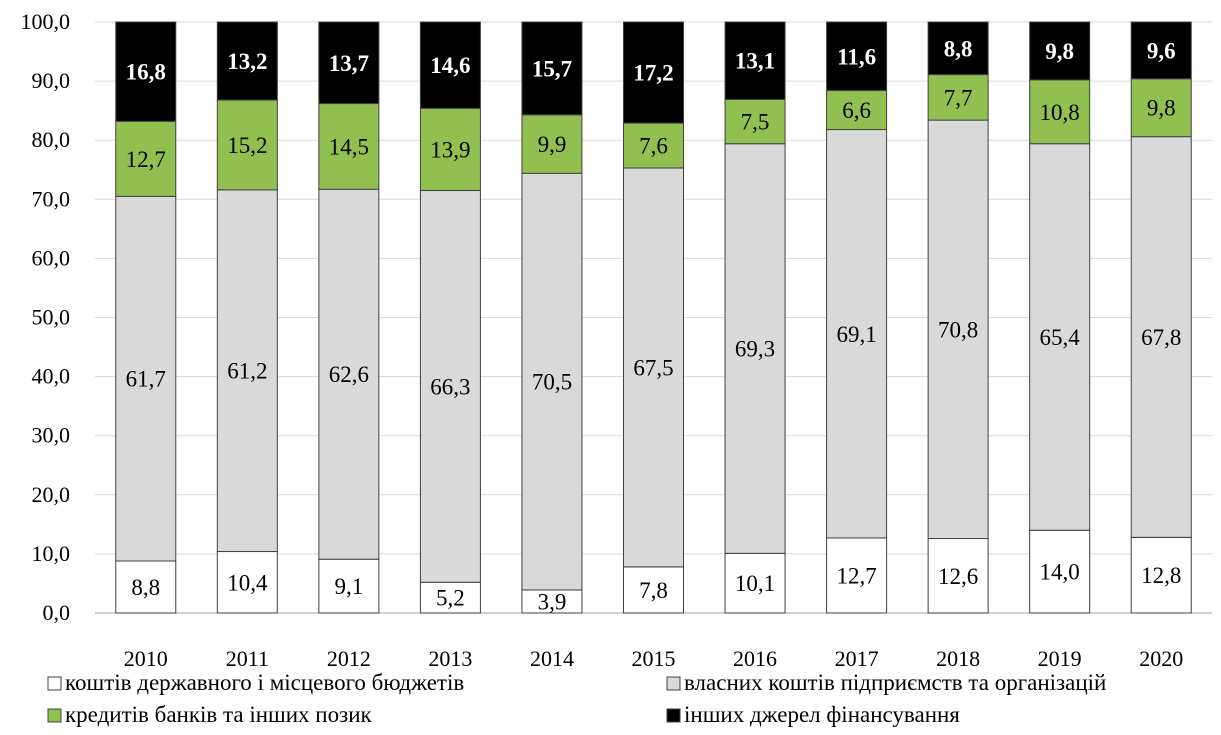 This screenshot has height=735, width=1221. I want to click on data-label: 12,7, so click(146, 159).